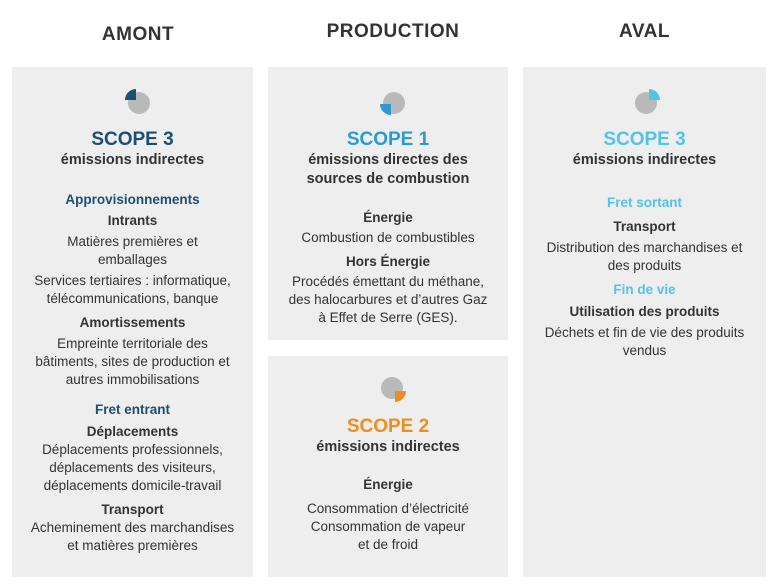 The image size is (775, 586). What do you see at coordinates (132, 241) in the screenshot?
I see `text-line: Matières premières et` at bounding box center [132, 241].